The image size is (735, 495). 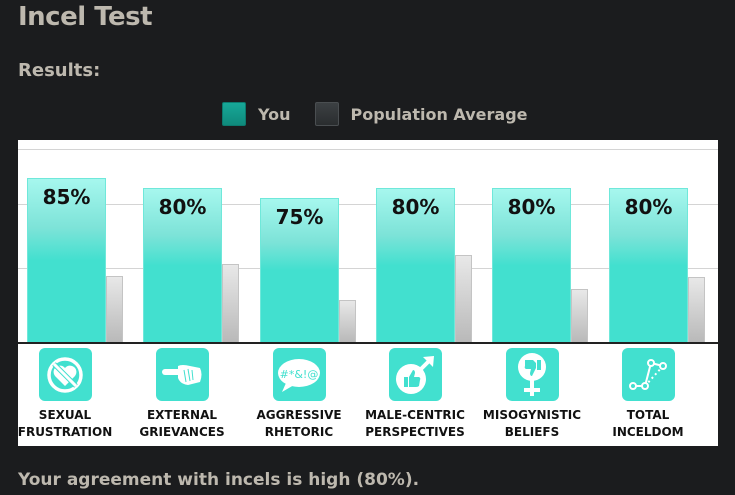 I want to click on bar-you-sexual-frustration: 85%, so click(x=66, y=260).